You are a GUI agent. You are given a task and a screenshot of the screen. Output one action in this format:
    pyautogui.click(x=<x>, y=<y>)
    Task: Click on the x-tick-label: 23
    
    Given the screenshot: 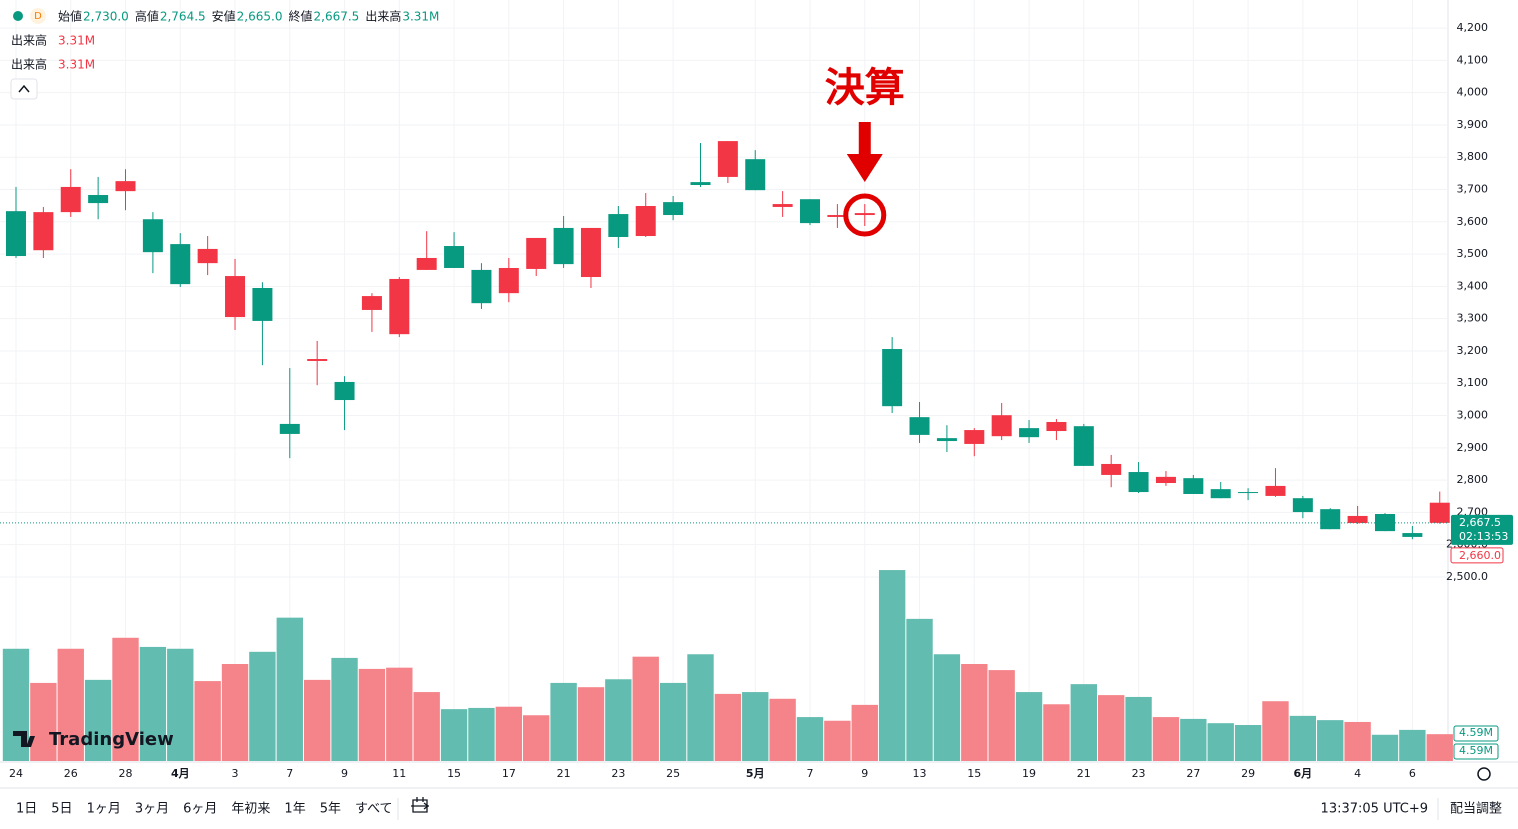 What is the action you would take?
    pyautogui.click(x=618, y=773)
    